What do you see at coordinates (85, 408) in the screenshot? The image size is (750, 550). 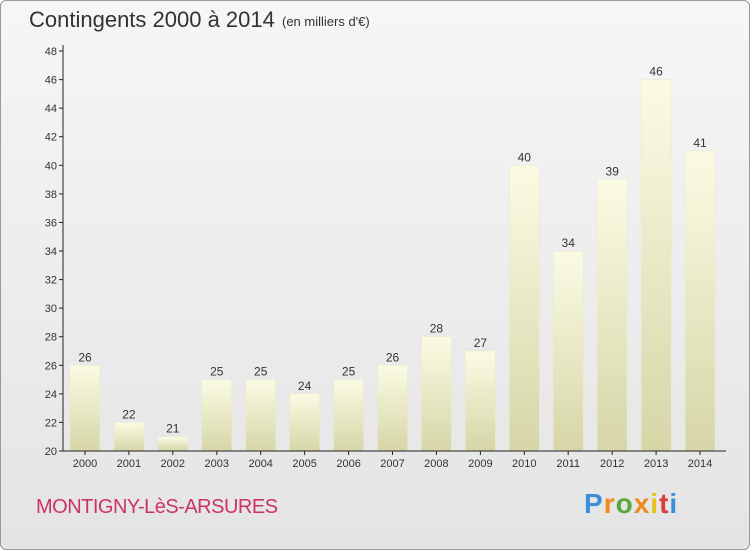 I see `bar-2000` at bounding box center [85, 408].